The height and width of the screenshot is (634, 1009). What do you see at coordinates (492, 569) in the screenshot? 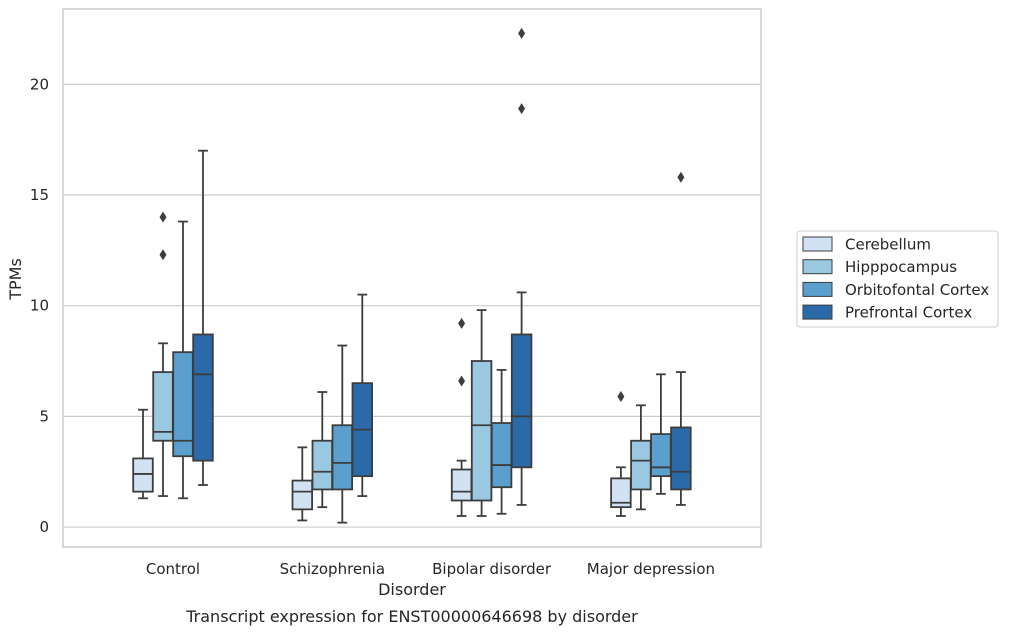
I see `x-tick-label: Bipolar disorder` at bounding box center [492, 569].